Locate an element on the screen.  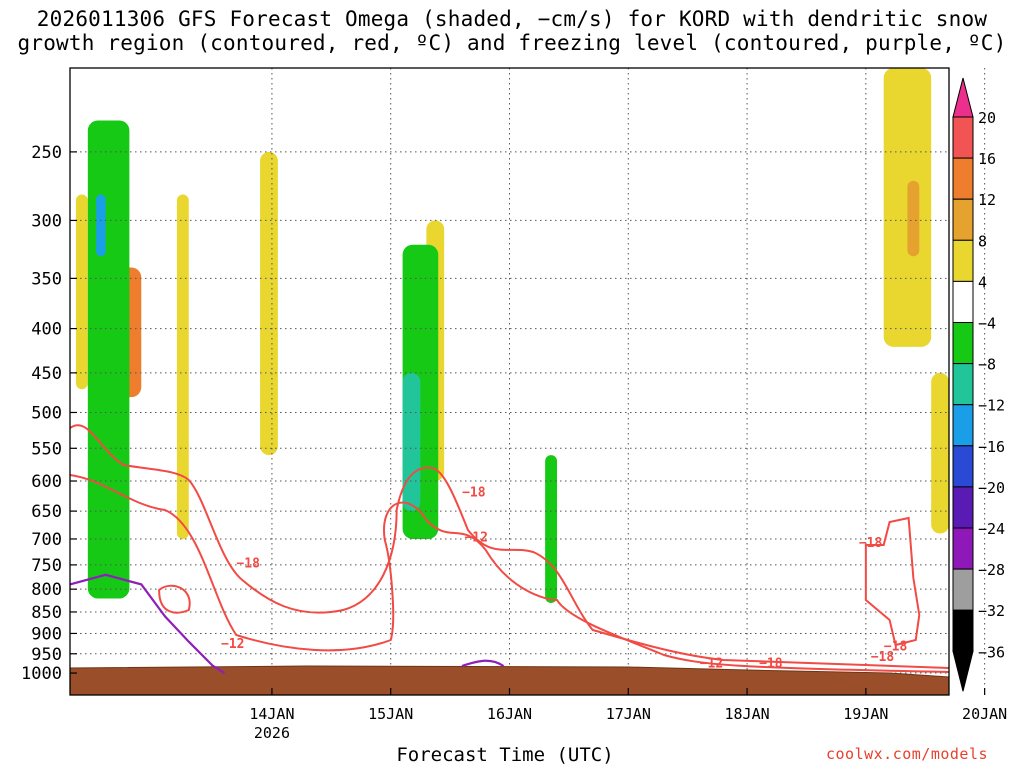
y-tick-label: 650 is located at coordinates (46, 512).